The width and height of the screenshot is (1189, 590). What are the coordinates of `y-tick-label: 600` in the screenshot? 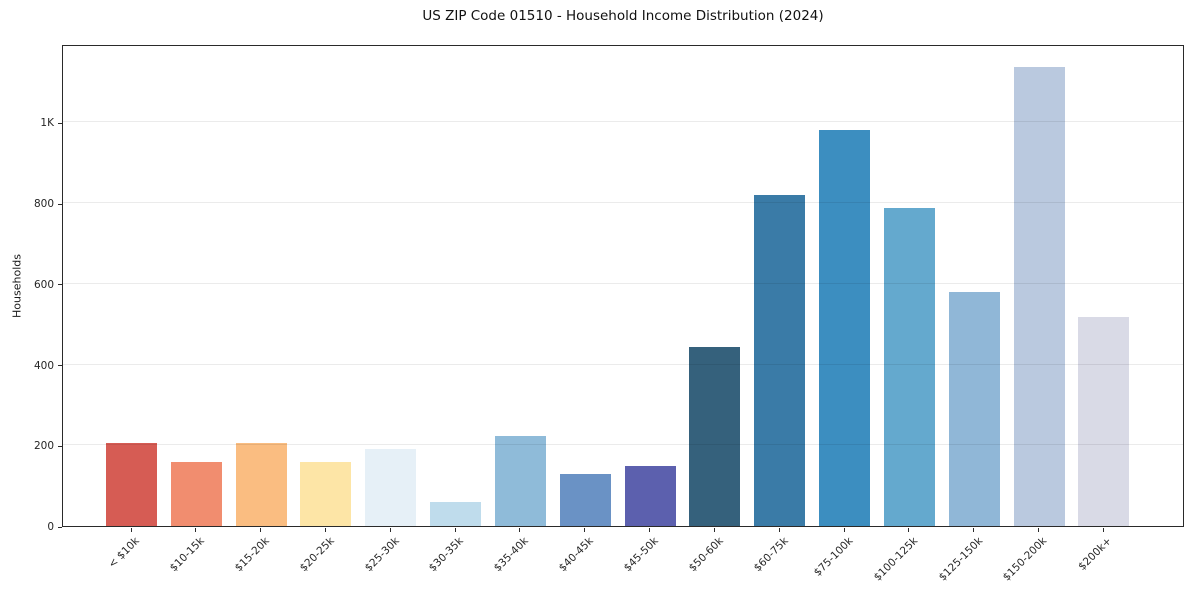 It's located at (43, 284).